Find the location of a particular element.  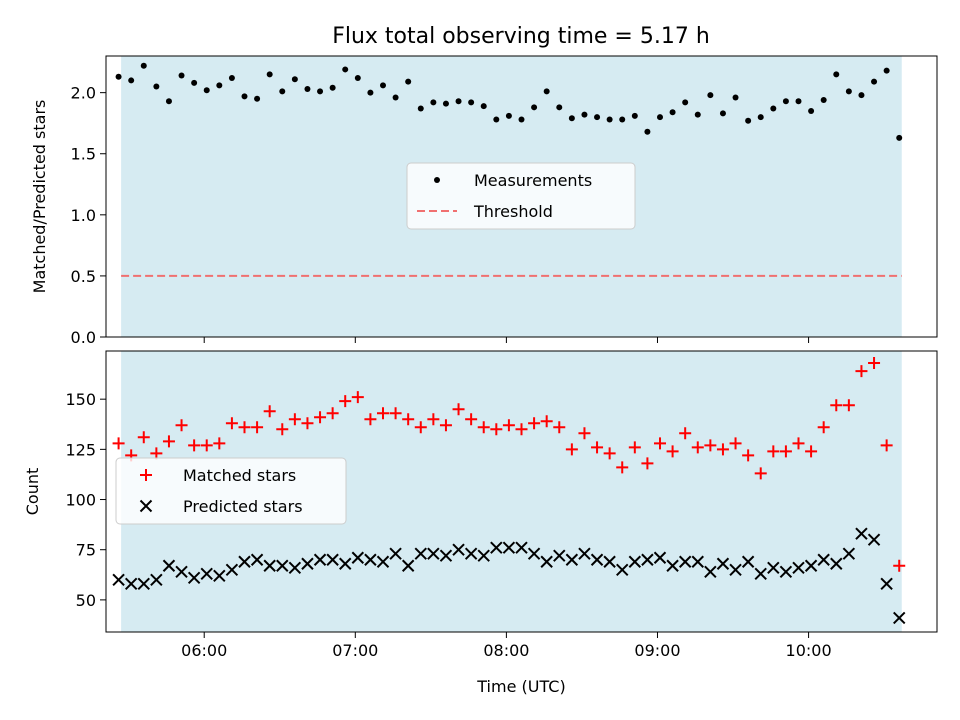

top-chart-title: Flux total observing time = 5.17 h is located at coordinates (521, 36).